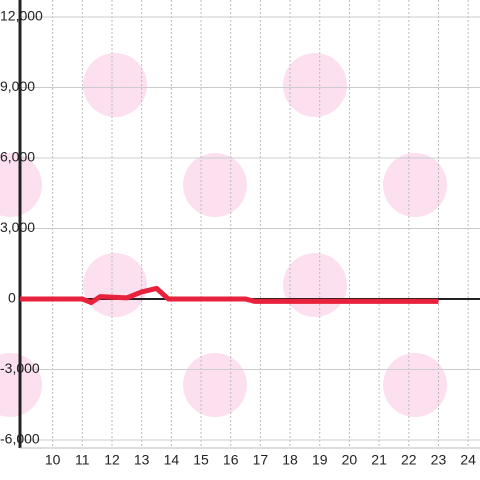 This screenshot has width=480, height=480. What do you see at coordinates (320, 460) in the screenshot?
I see `x-tick-label: 19` at bounding box center [320, 460].